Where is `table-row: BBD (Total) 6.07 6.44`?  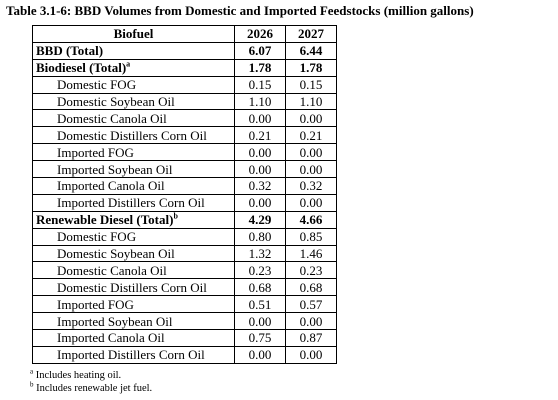 table-row: BBD (Total) 6.07 6.44 is located at coordinates (184, 50).